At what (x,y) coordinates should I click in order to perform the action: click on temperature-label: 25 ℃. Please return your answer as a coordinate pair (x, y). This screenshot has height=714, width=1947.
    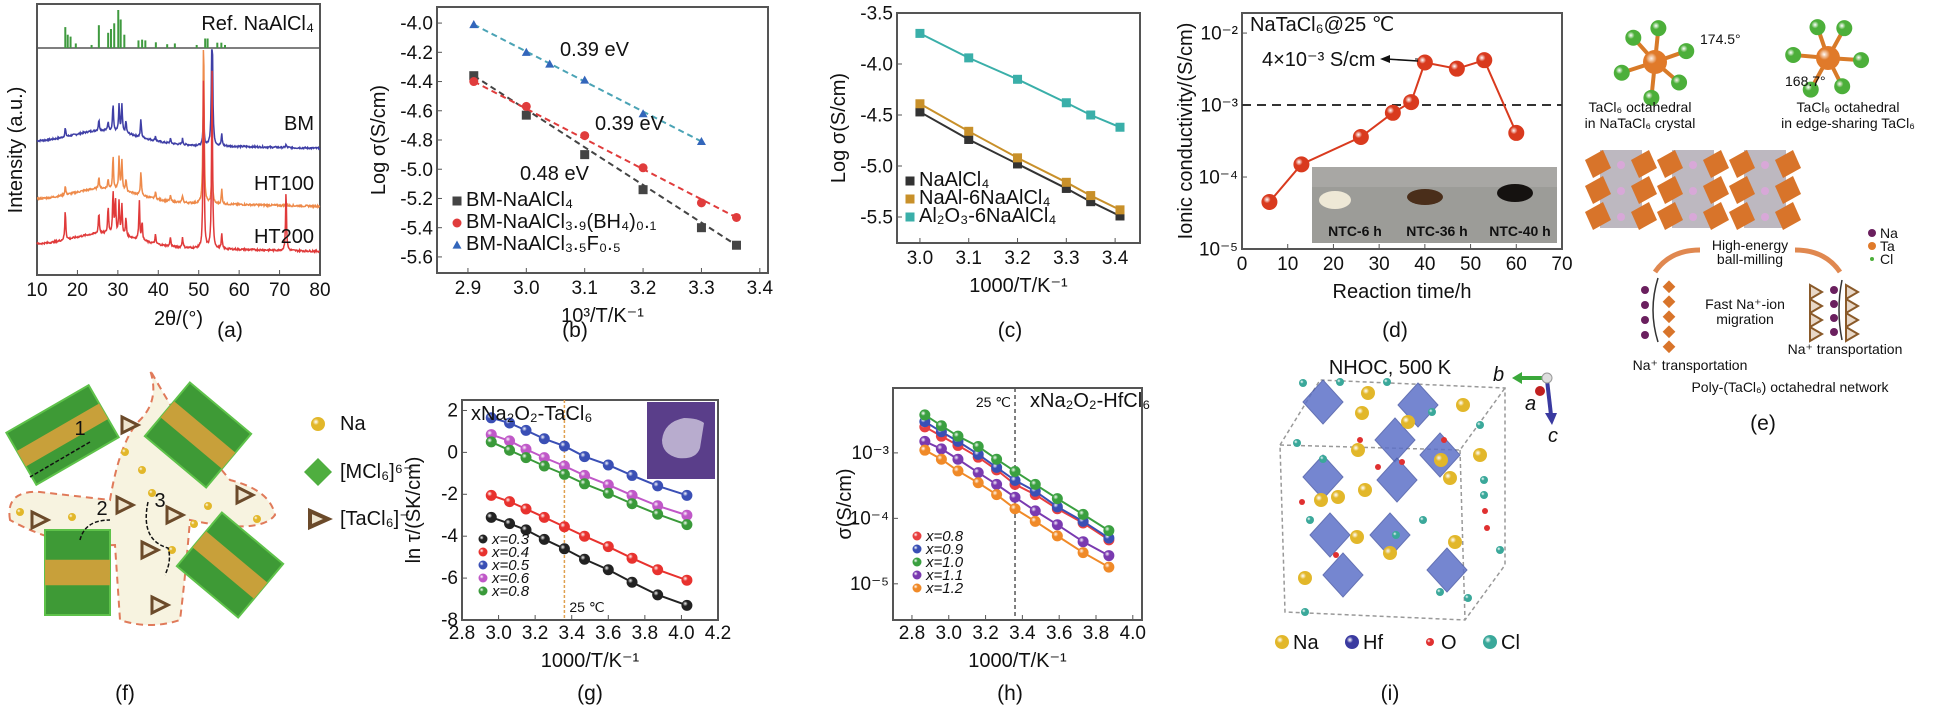
    Looking at the image, I should click on (586, 607).